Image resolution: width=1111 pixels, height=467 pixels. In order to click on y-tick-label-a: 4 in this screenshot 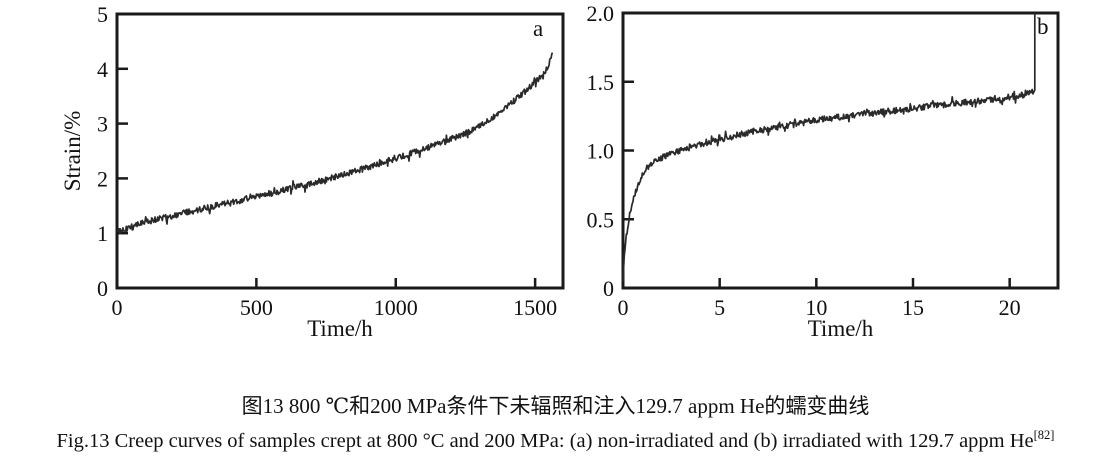, I will do `click(102, 69)`.